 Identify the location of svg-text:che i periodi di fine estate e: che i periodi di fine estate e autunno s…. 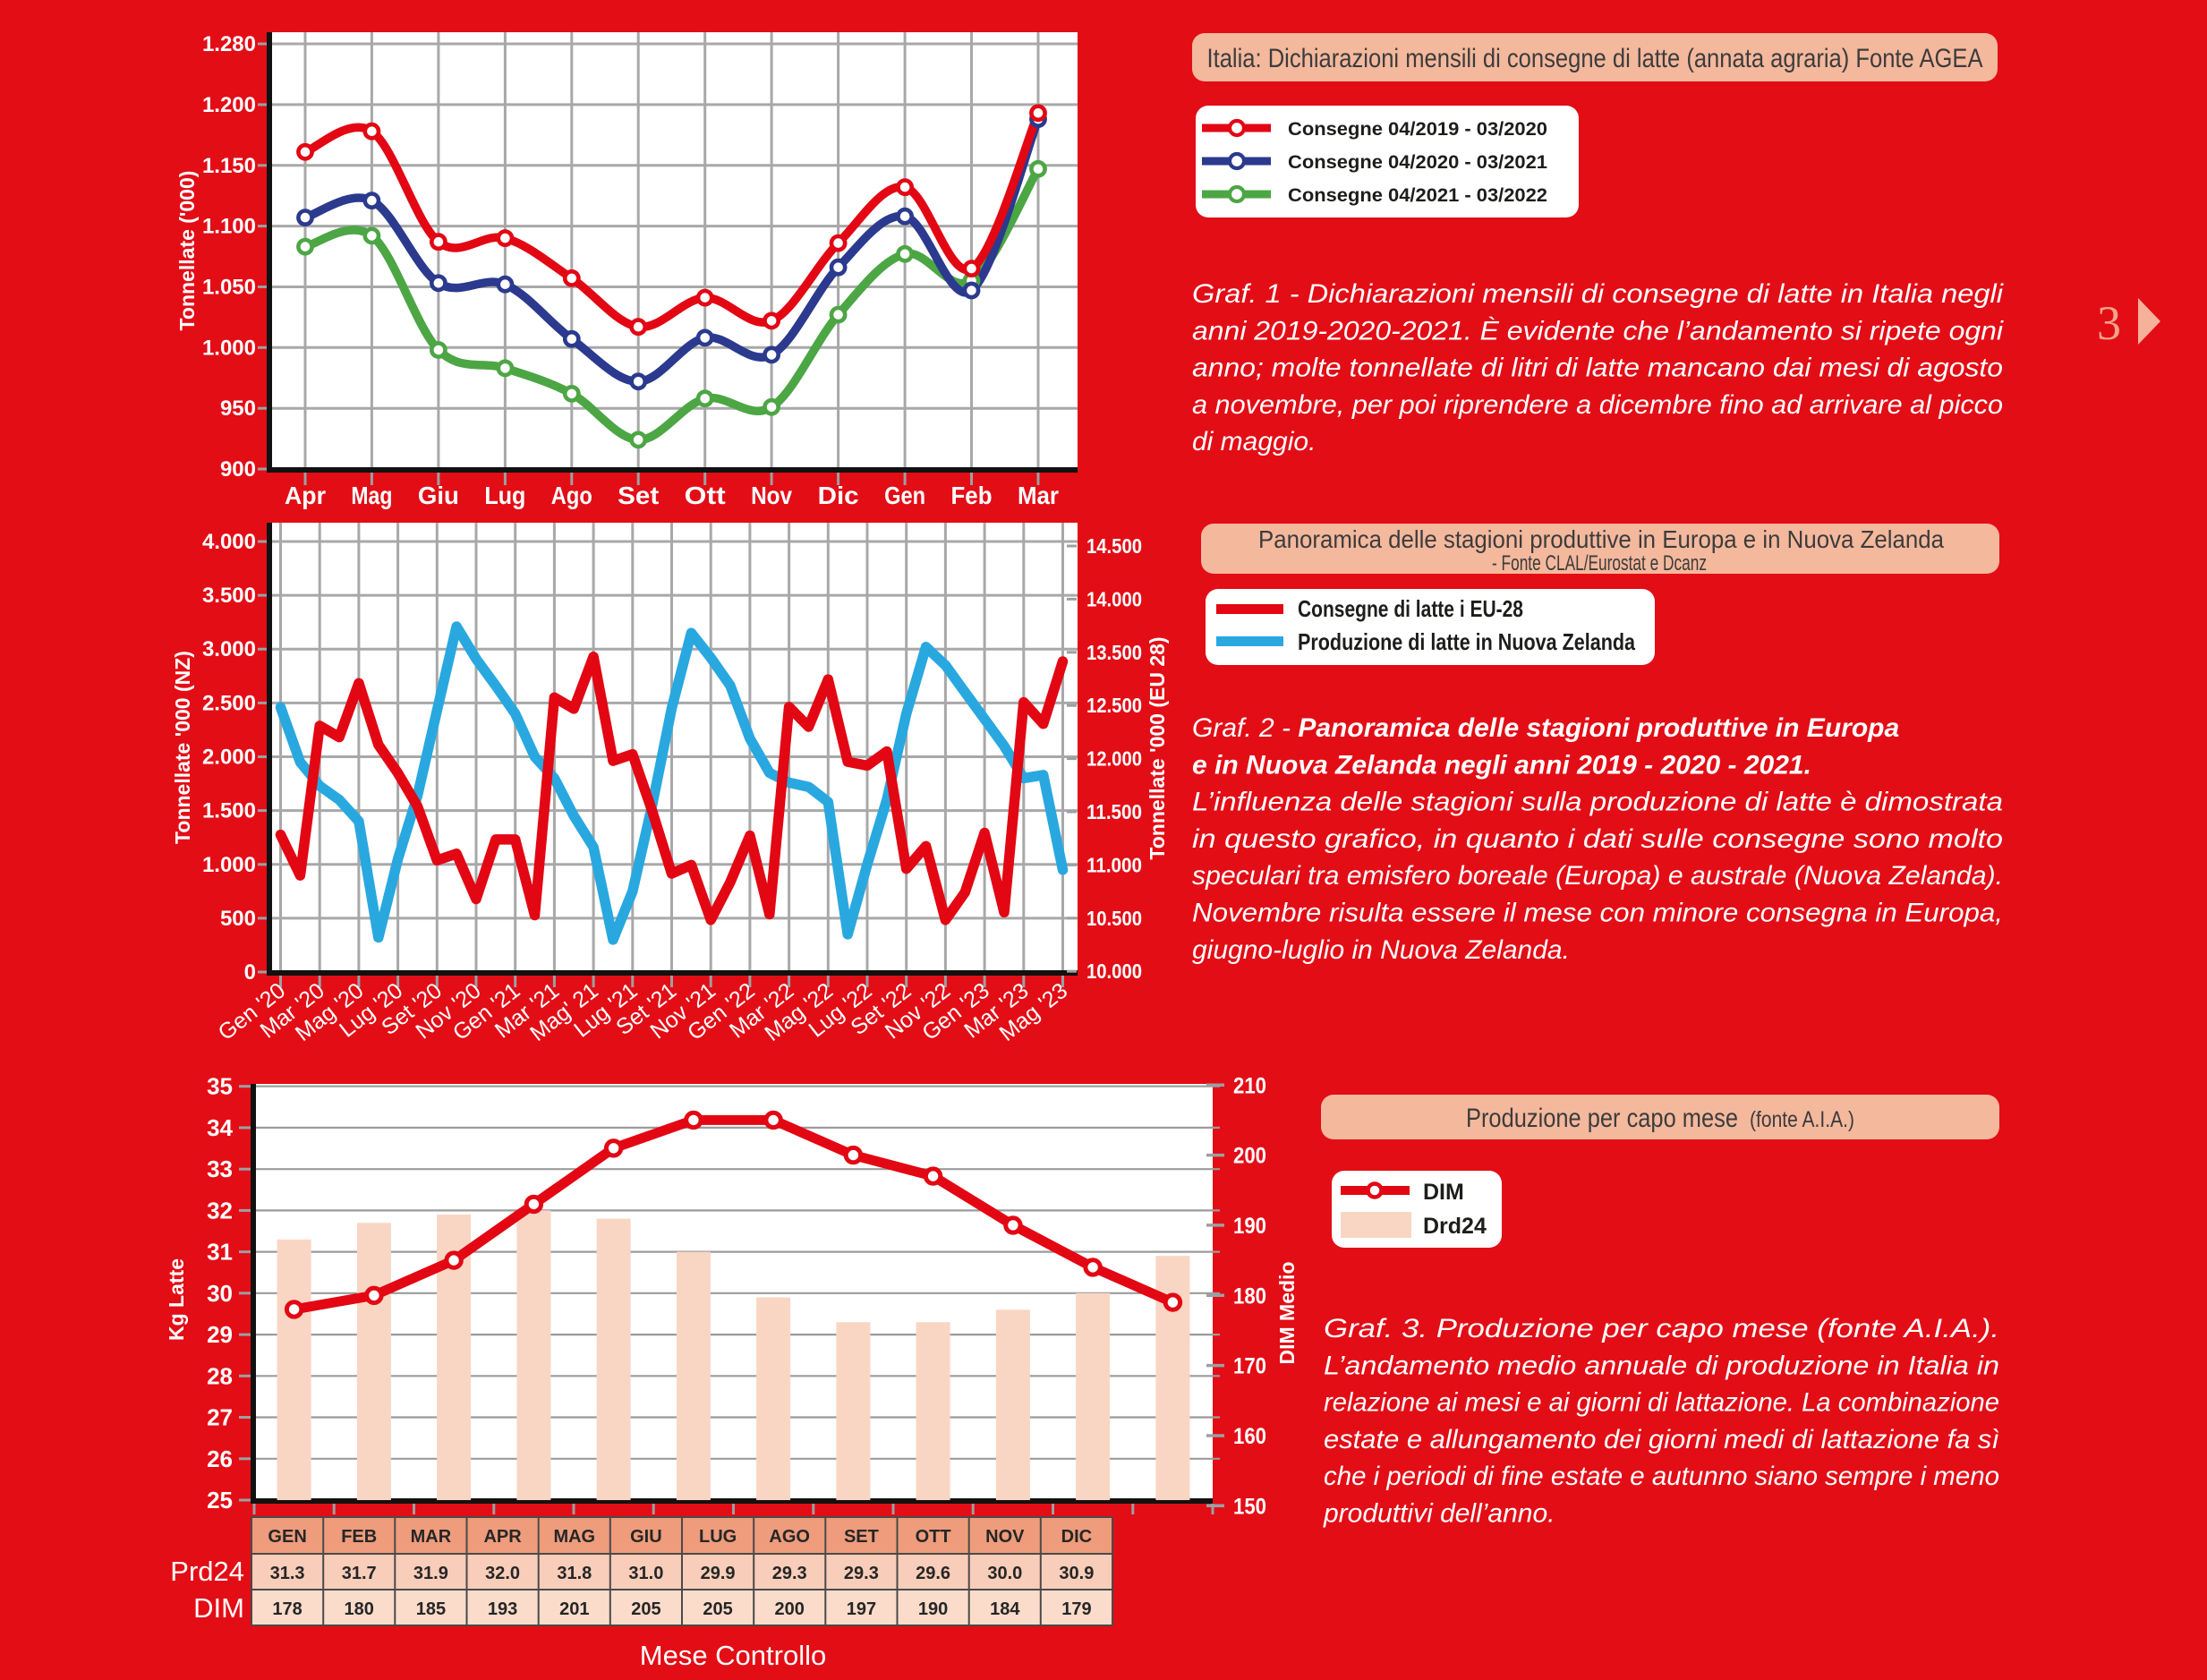
(1661, 1476).